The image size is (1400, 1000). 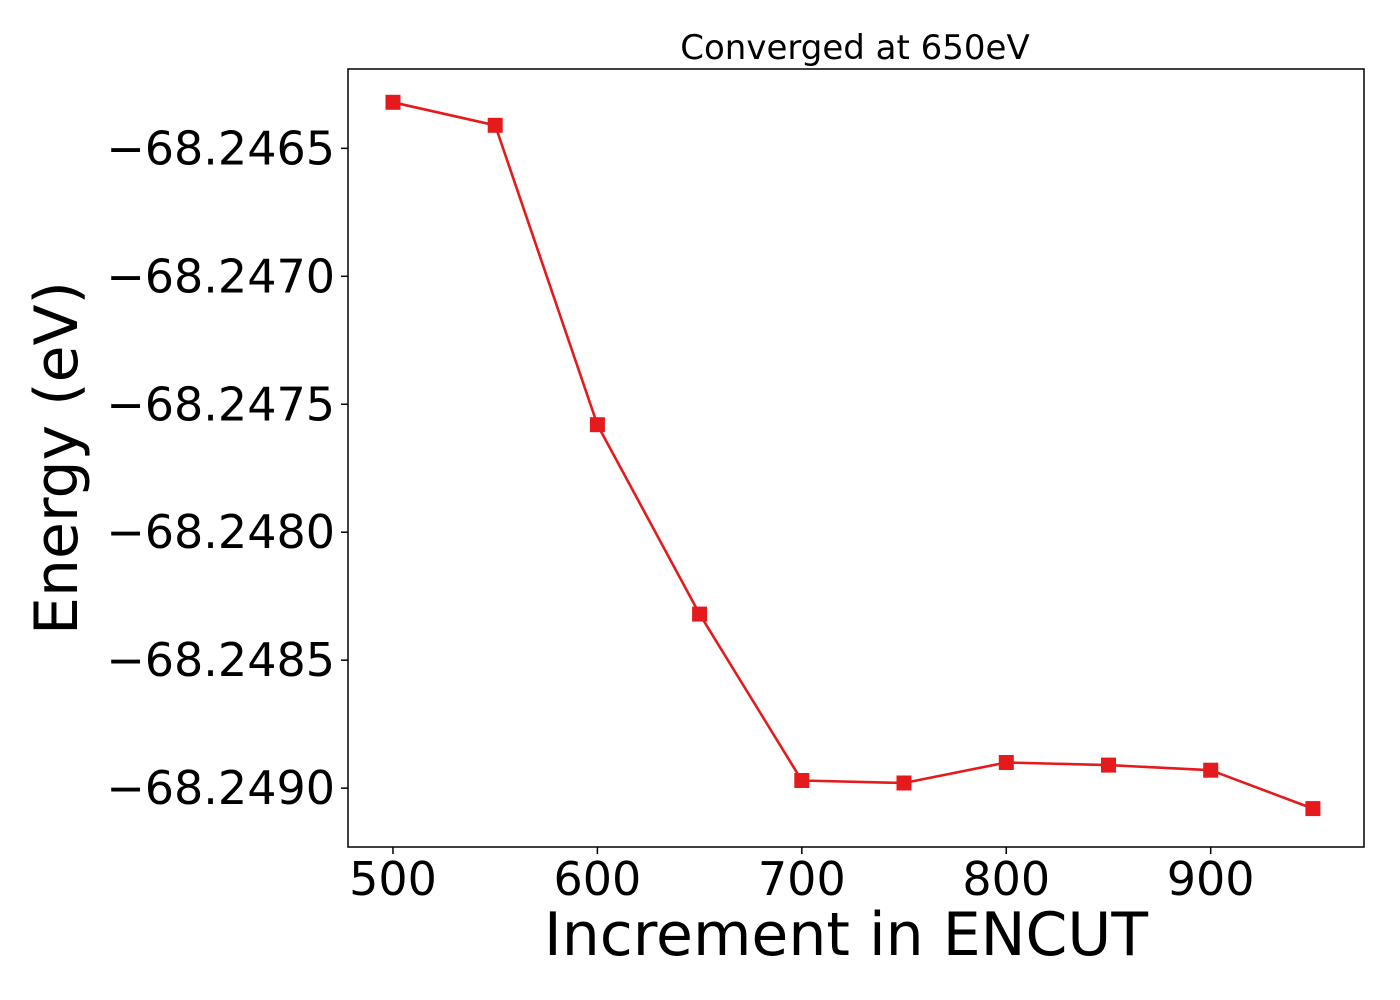 What do you see at coordinates (57, 458) in the screenshot?
I see `y-axis-title: Energy (eV)` at bounding box center [57, 458].